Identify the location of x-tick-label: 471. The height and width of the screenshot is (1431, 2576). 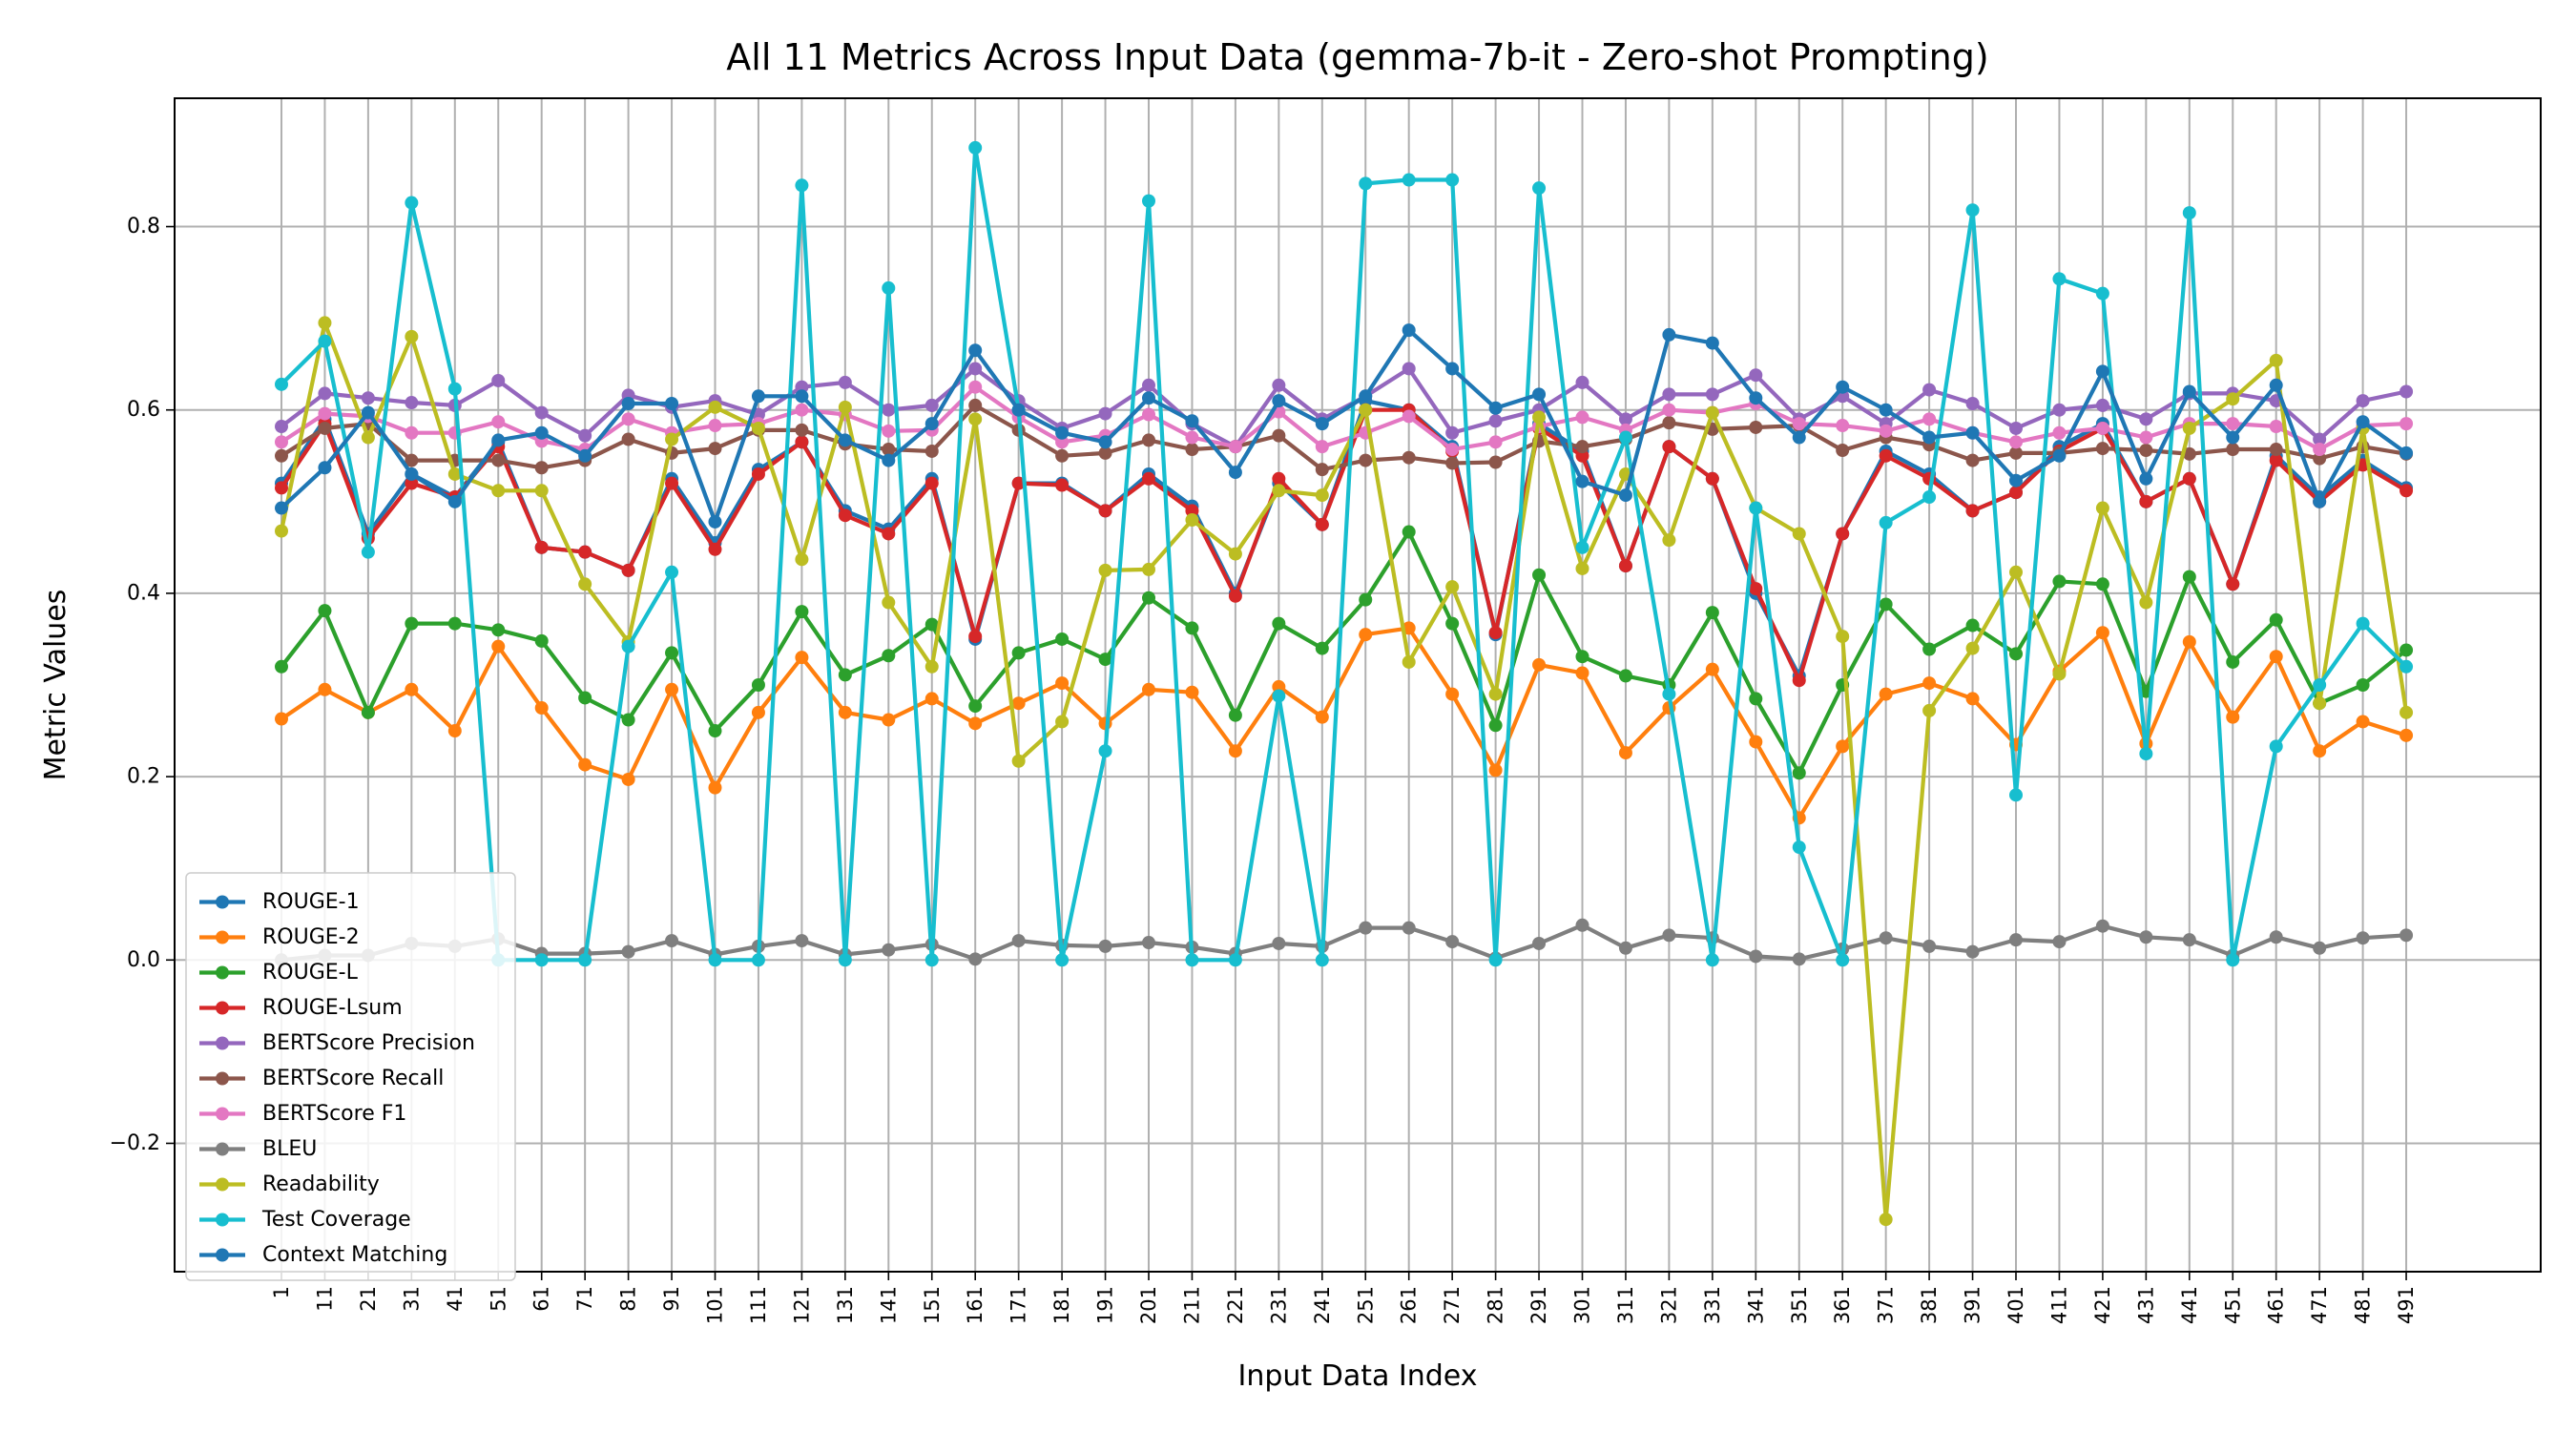
(2319, 1305).